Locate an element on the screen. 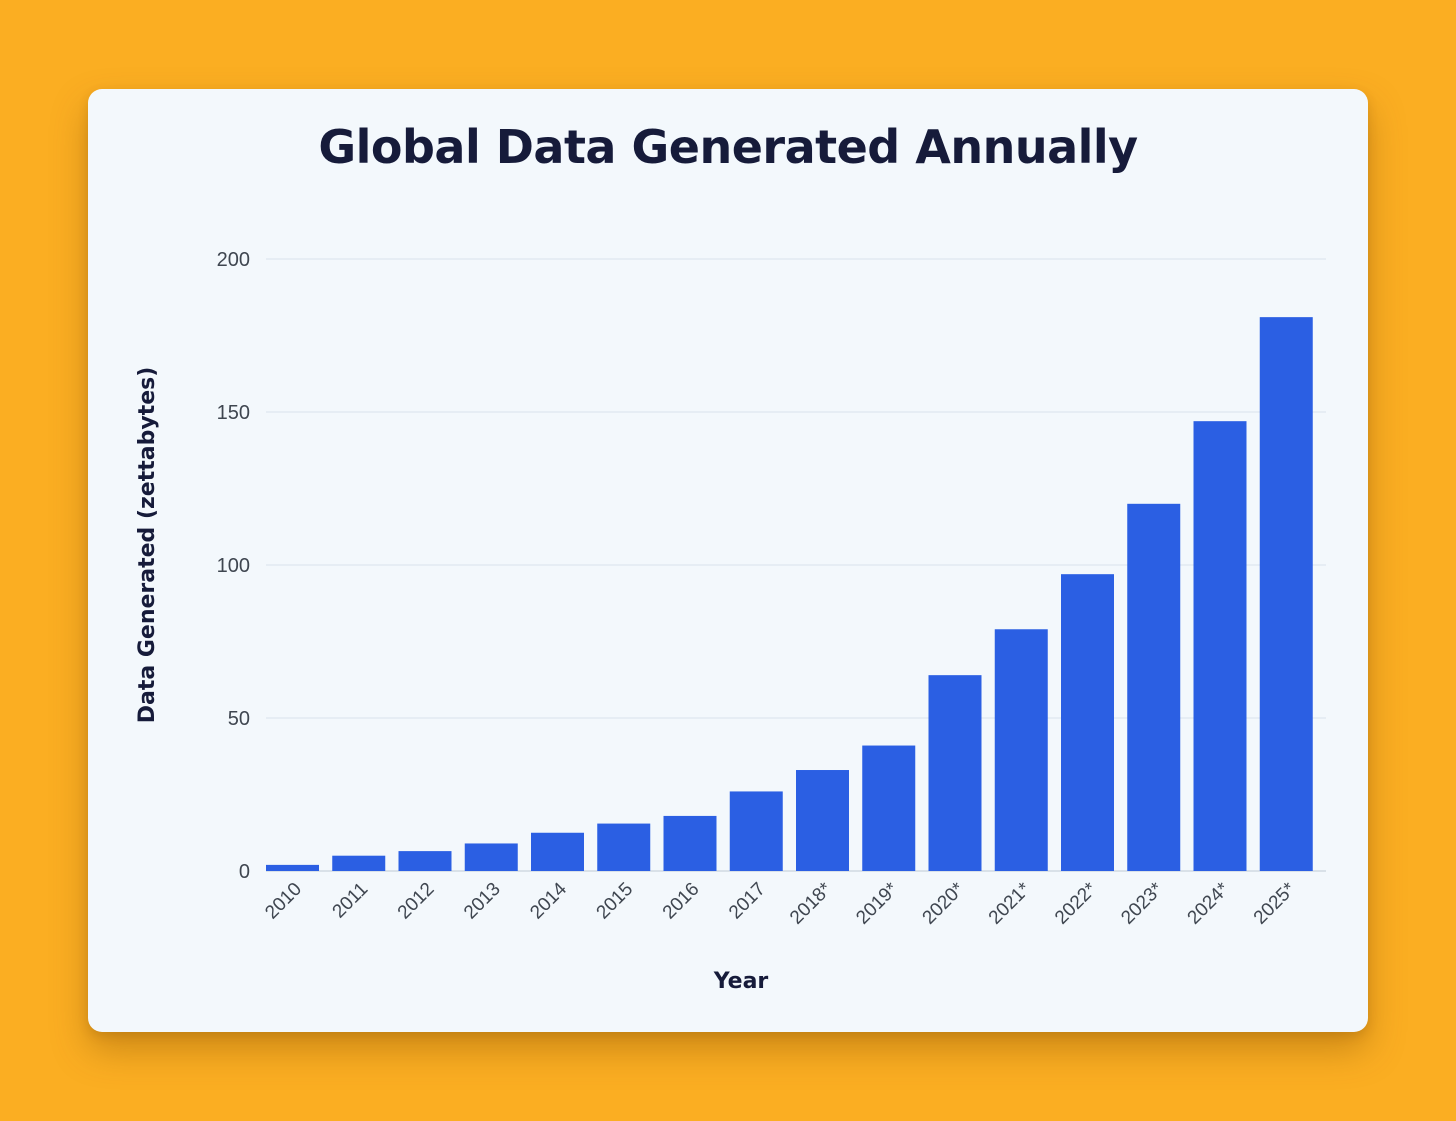  y-tick-label: 200 is located at coordinates (233, 260).